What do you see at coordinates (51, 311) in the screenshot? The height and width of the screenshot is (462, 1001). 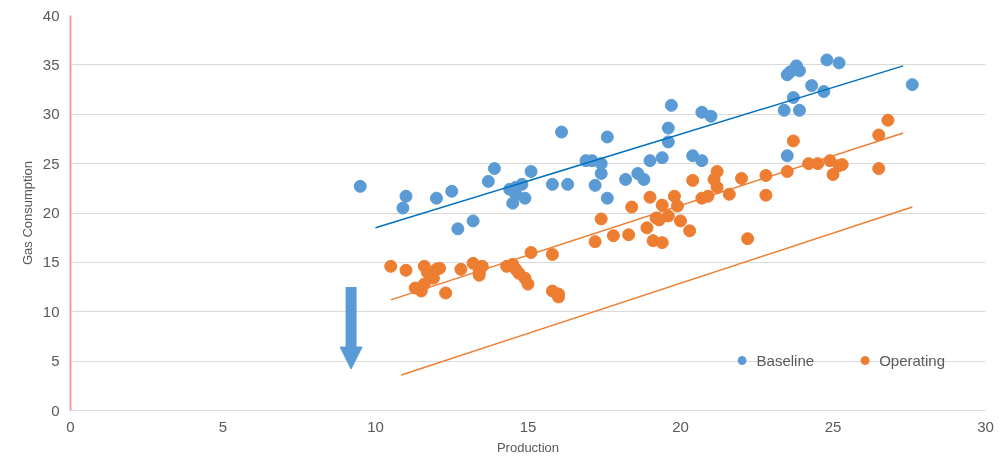 I see `y-tick-label: 10` at bounding box center [51, 311].